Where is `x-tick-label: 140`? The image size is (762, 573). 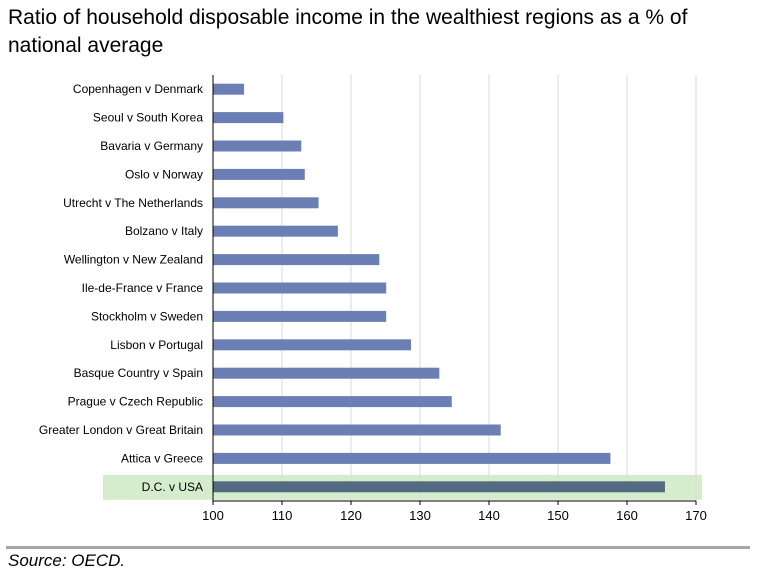 x-tick-label: 140 is located at coordinates (489, 515).